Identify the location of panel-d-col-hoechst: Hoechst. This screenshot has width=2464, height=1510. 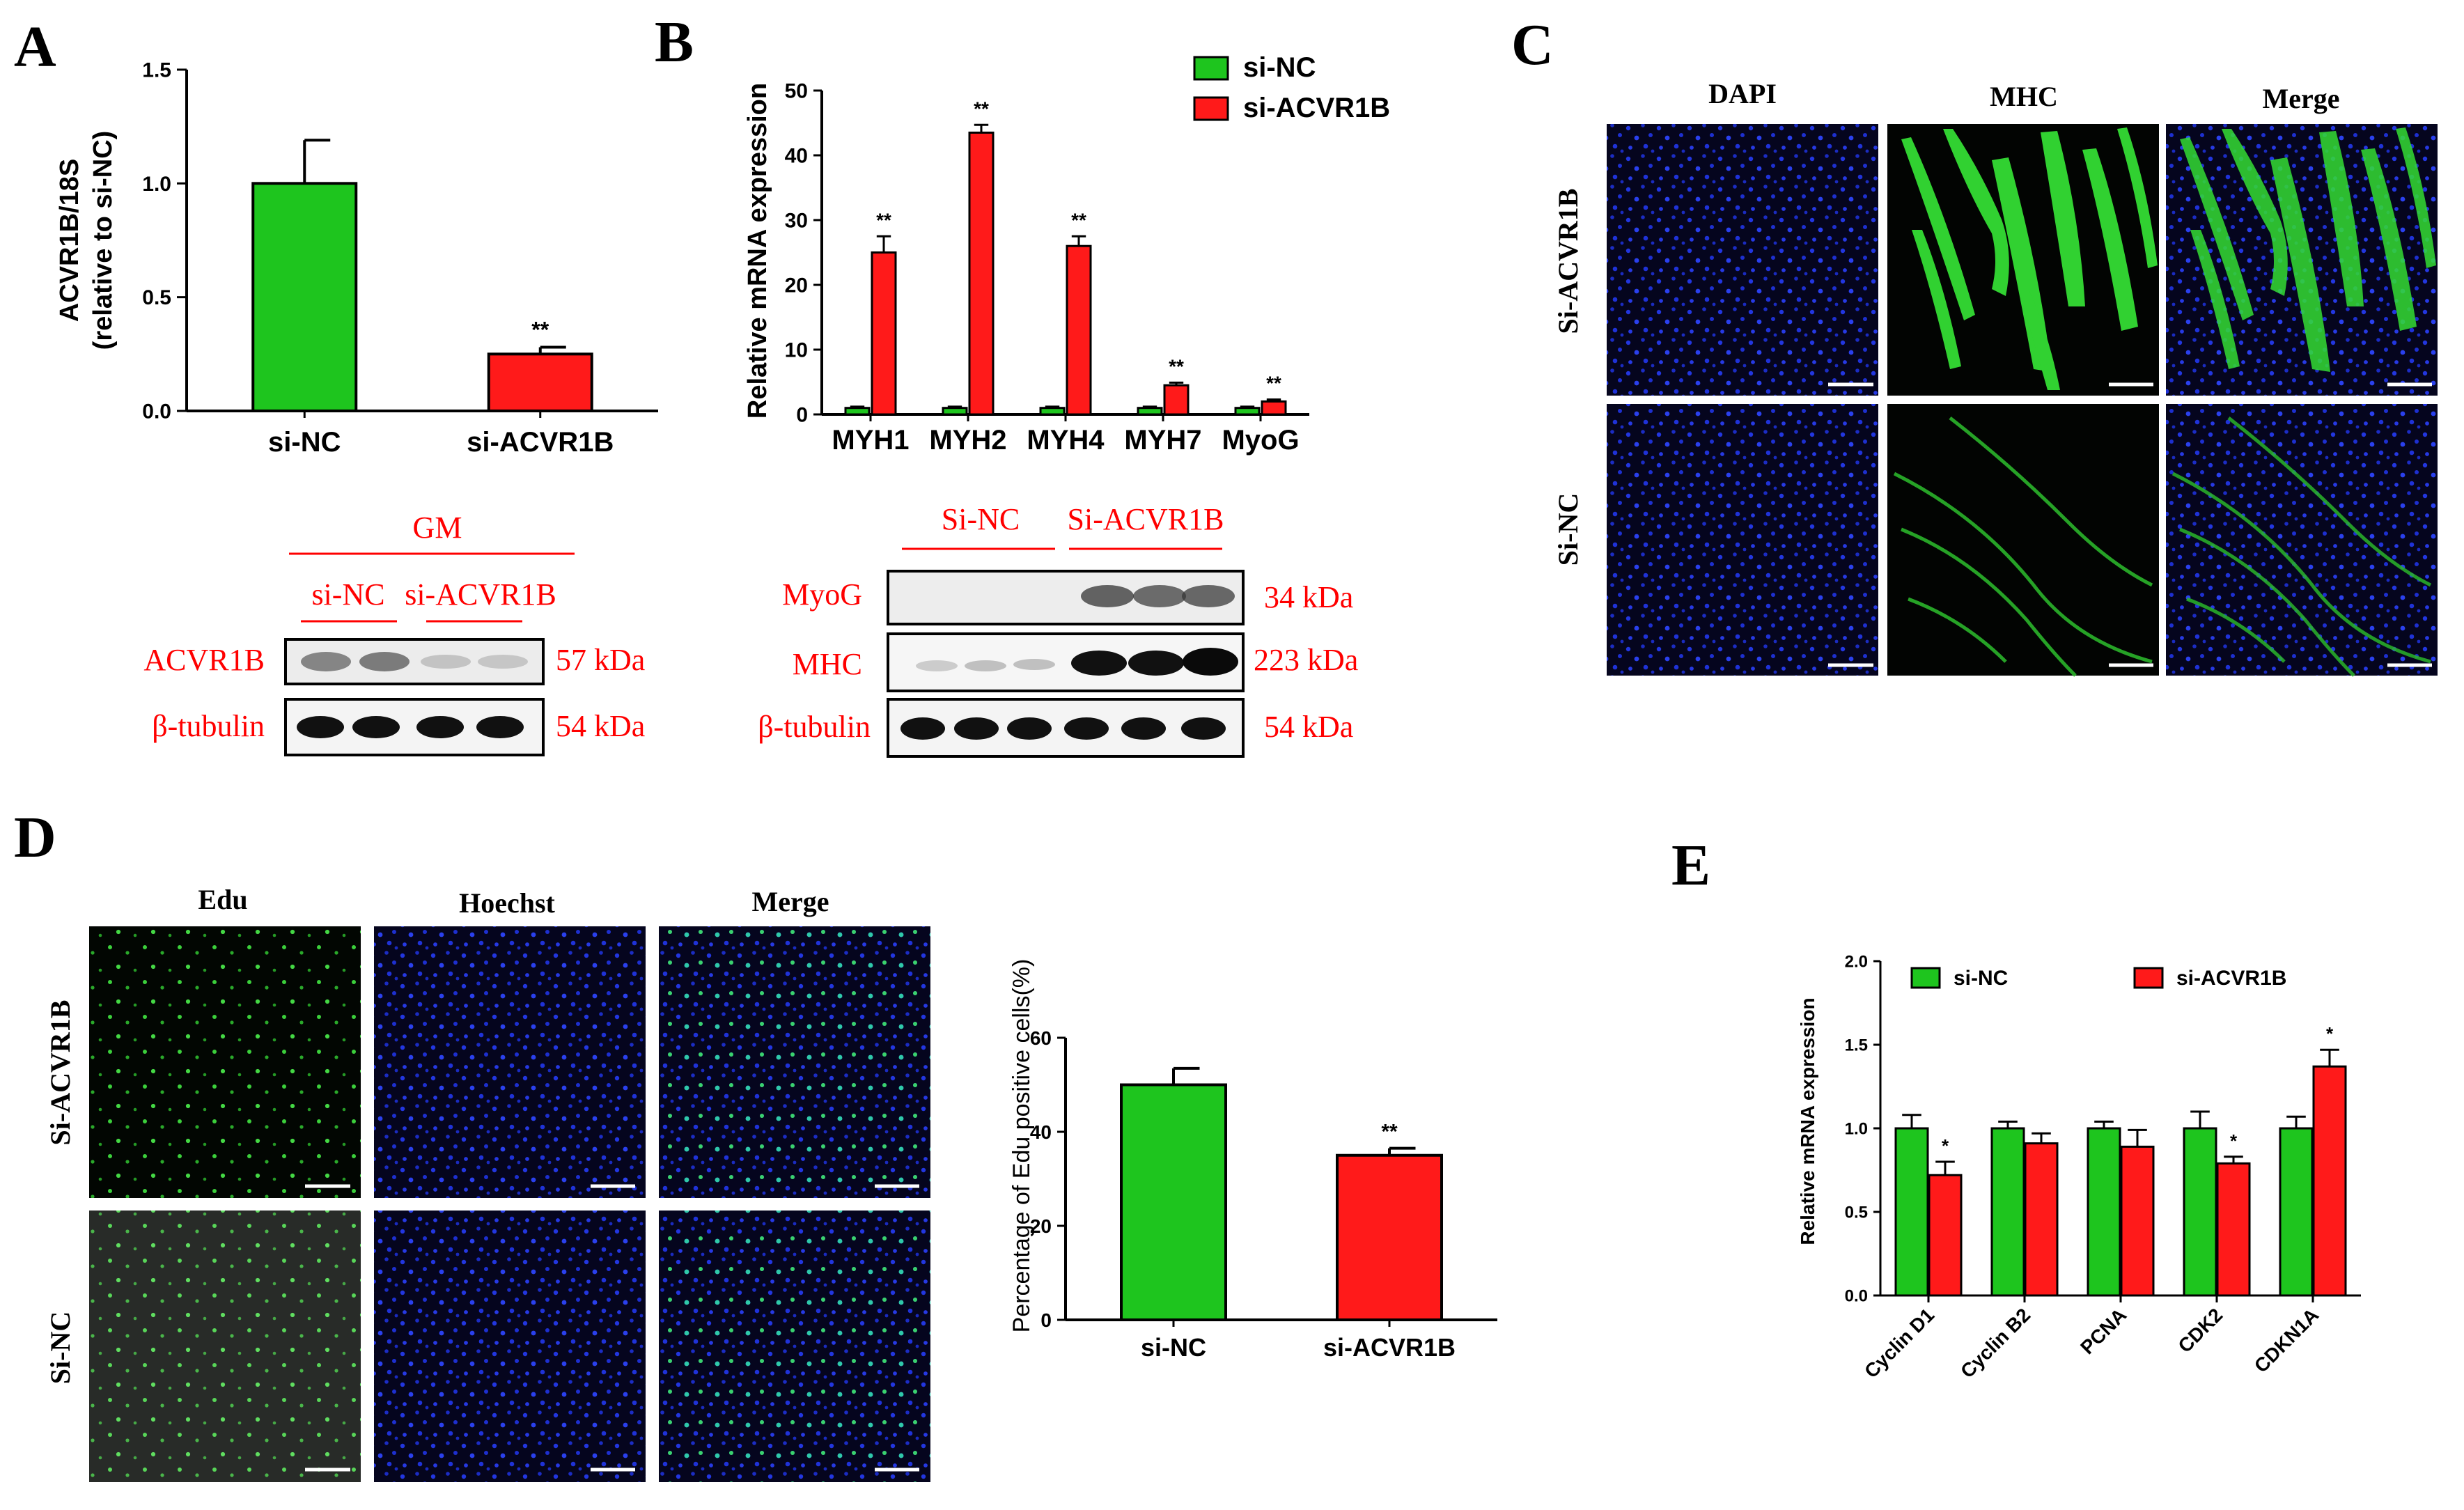
(507, 903).